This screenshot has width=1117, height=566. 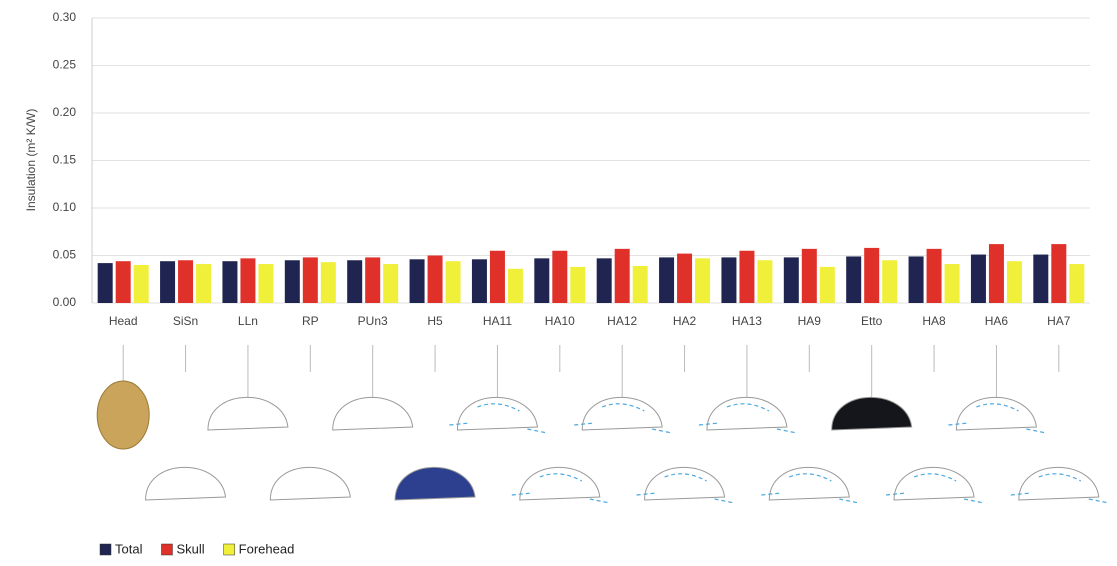 I want to click on x-tick-label: Etto, so click(x=872, y=321).